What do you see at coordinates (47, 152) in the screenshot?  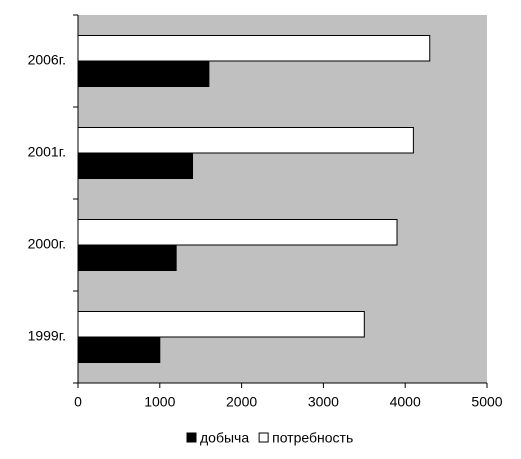 I see `y-tick-label: 2001г.` at bounding box center [47, 152].